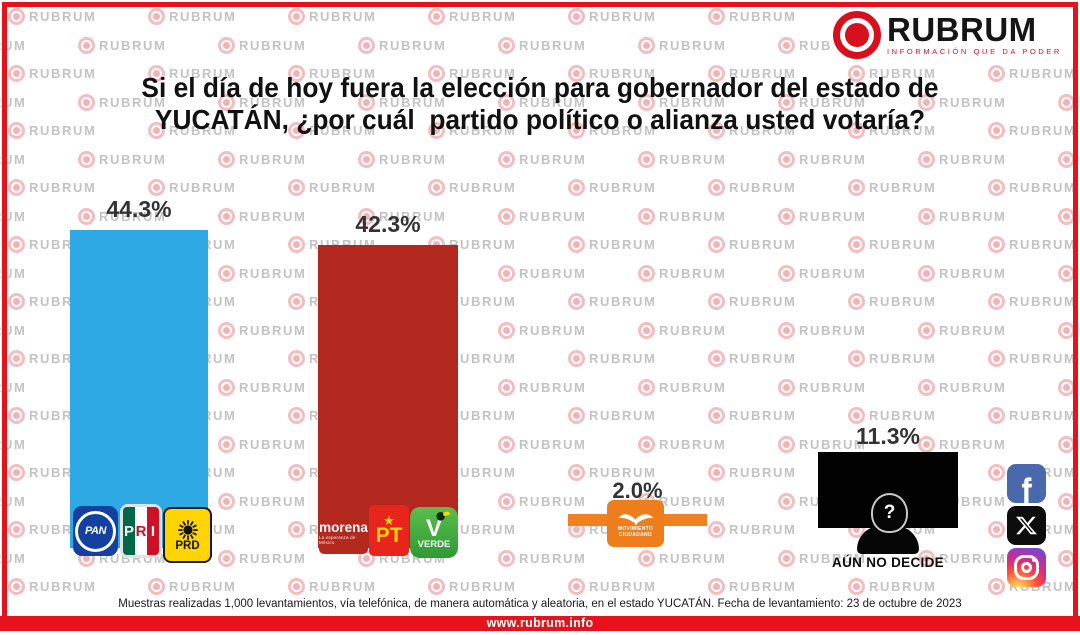 The width and height of the screenshot is (1080, 635). What do you see at coordinates (337, 540) in the screenshot?
I see `morena-logo-tagline: La esperanza de México` at bounding box center [337, 540].